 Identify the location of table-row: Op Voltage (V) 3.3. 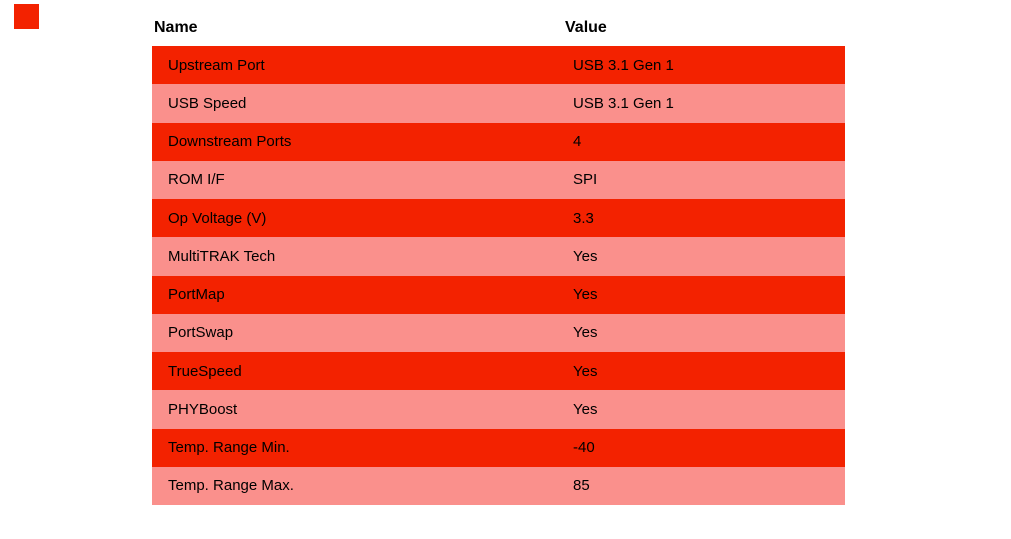
(498, 218).